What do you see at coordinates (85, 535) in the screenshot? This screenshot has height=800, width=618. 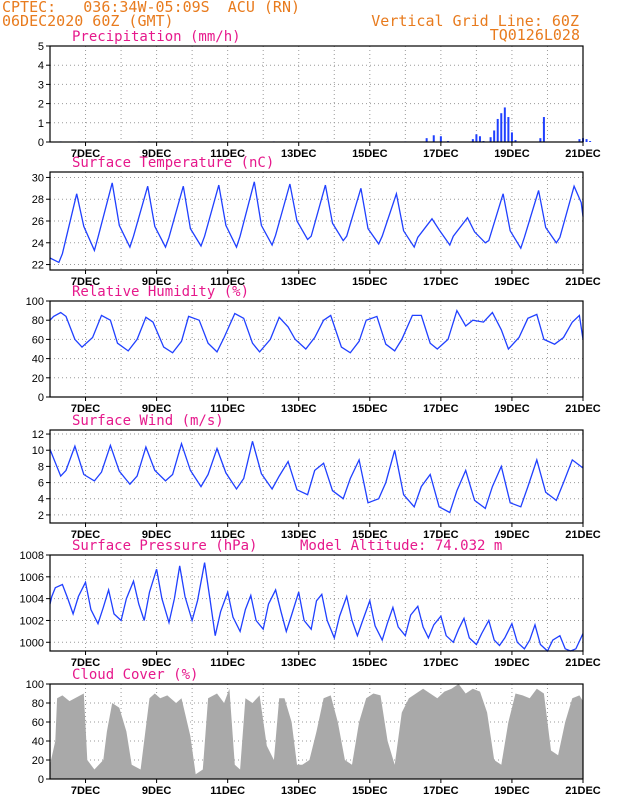 I see `wind-xtick-label: 7DEC` at bounding box center [85, 535].